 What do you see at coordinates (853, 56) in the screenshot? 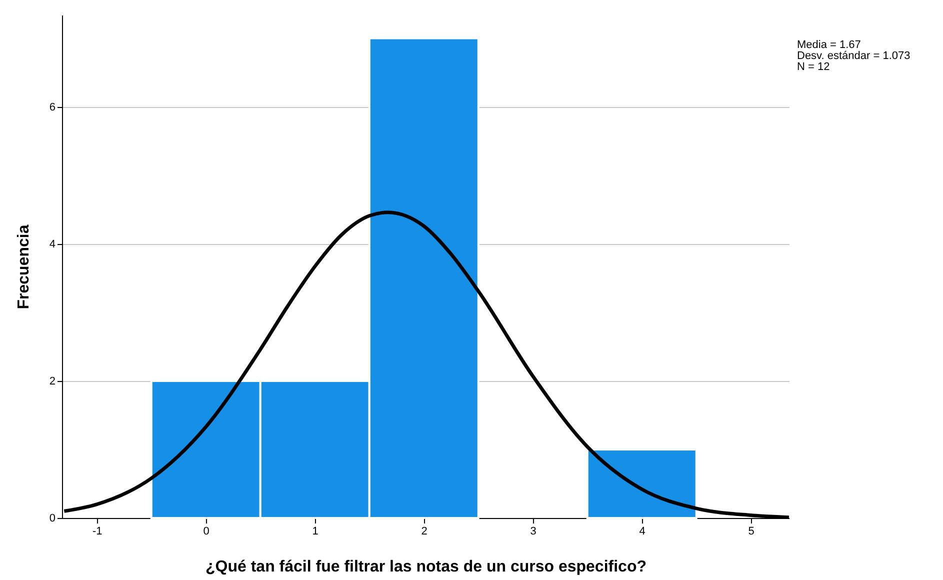
I see `text: Desv. estándar = 1.073` at bounding box center [853, 56].